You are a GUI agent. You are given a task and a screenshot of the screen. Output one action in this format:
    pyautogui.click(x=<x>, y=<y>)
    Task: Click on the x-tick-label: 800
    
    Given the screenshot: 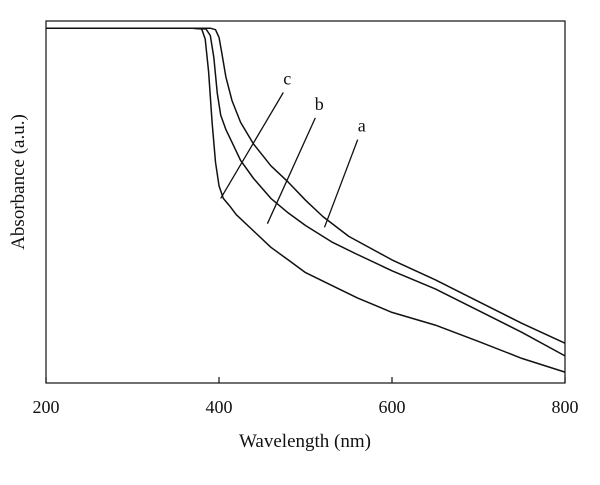 What is the action you would take?
    pyautogui.click(x=565, y=407)
    